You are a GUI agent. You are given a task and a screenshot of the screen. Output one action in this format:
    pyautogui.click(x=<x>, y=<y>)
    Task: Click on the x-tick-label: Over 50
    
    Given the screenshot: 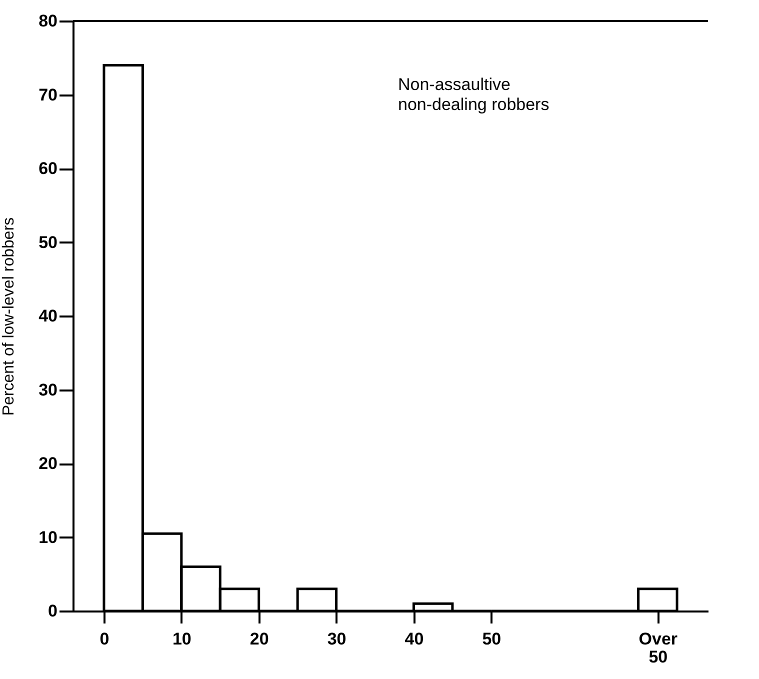 What is the action you would take?
    pyautogui.click(x=658, y=648)
    